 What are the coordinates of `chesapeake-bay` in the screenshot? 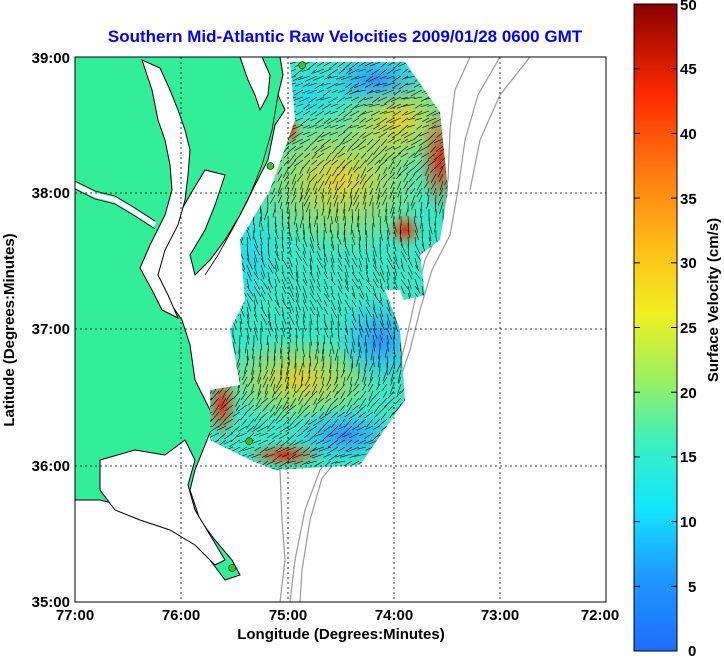 It's located at (165, 189).